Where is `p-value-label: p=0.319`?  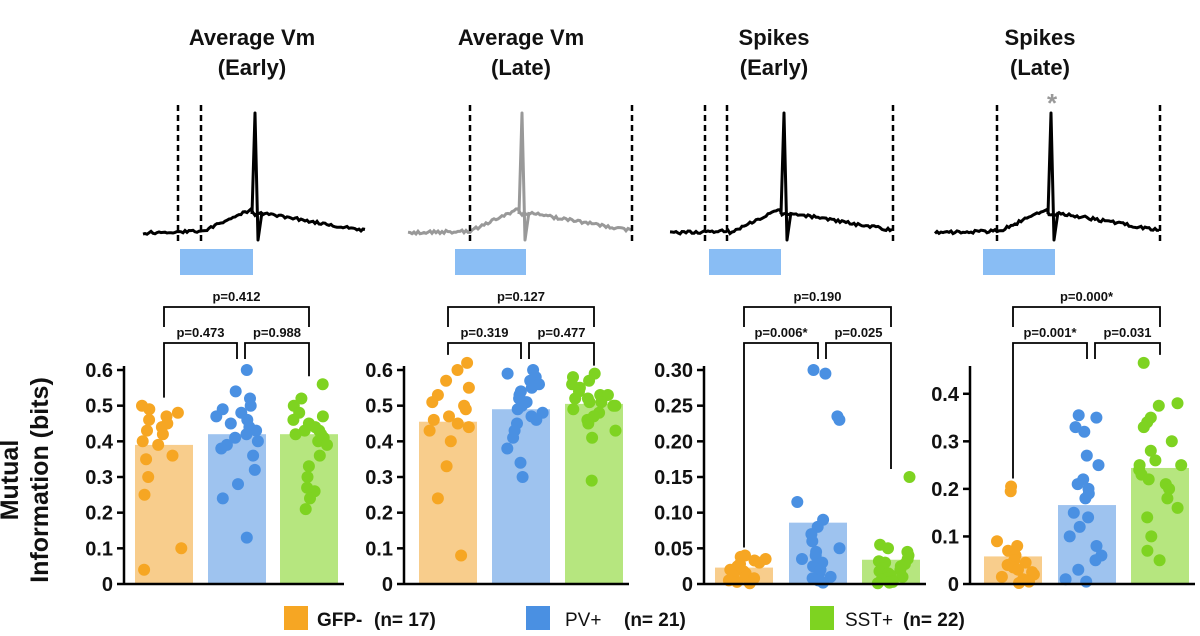
p-value-label: p=0.319 is located at coordinates (484, 332).